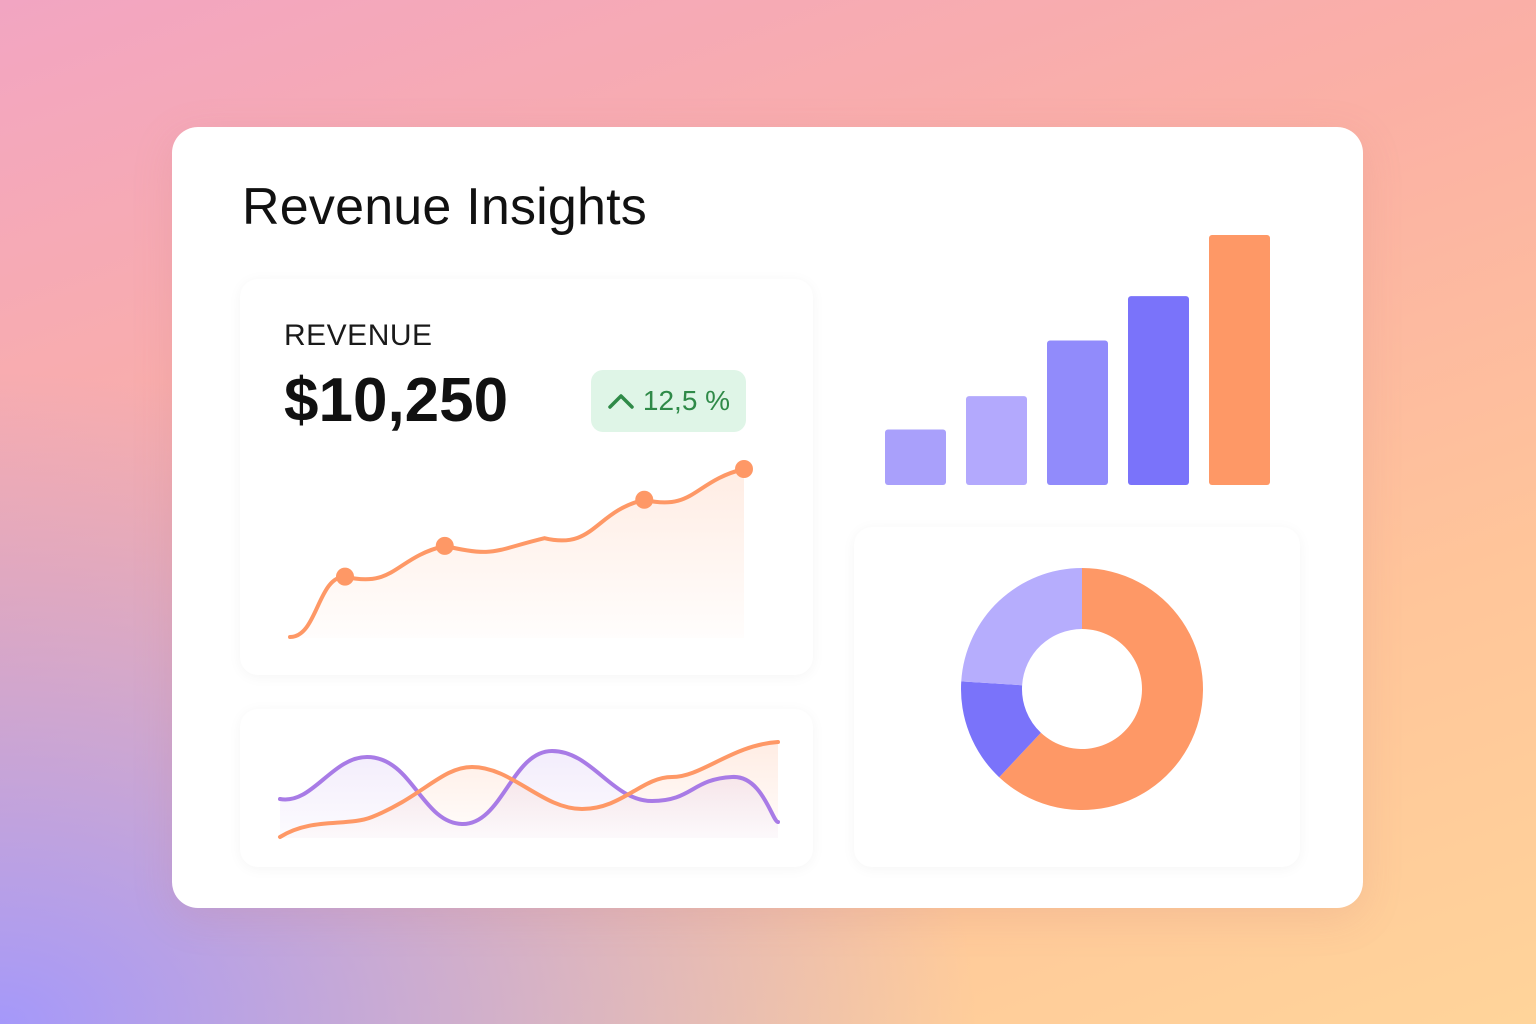 The width and height of the screenshot is (1536, 1024). I want to click on change-badge: 12,5 %, so click(668, 401).